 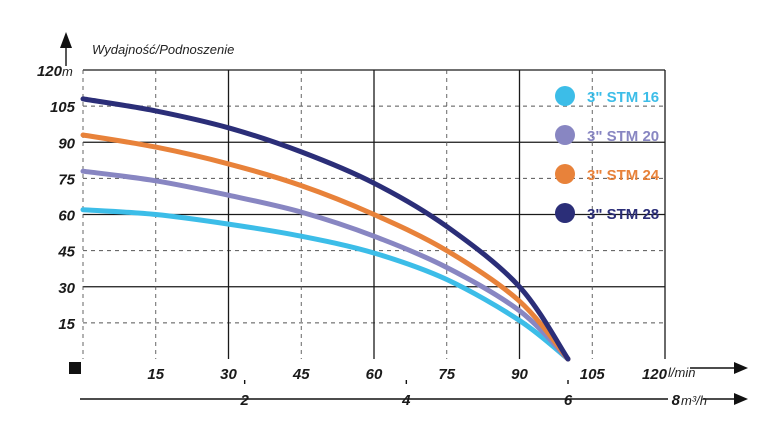 What do you see at coordinates (66, 324) in the screenshot?
I see `y-tick-label: 15` at bounding box center [66, 324].